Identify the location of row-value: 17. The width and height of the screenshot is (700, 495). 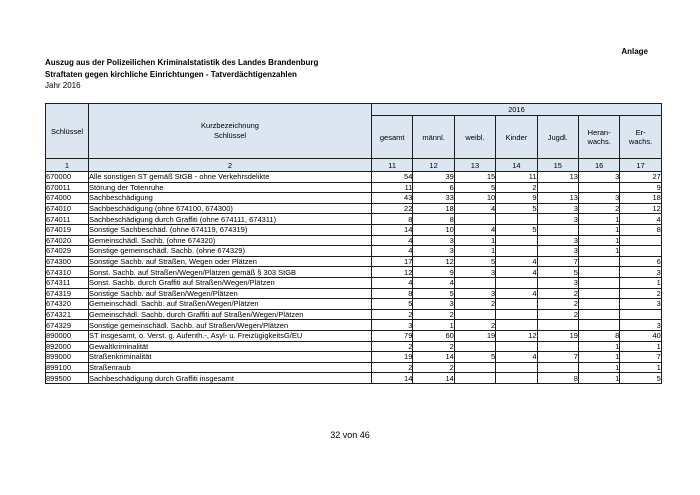
(392, 261).